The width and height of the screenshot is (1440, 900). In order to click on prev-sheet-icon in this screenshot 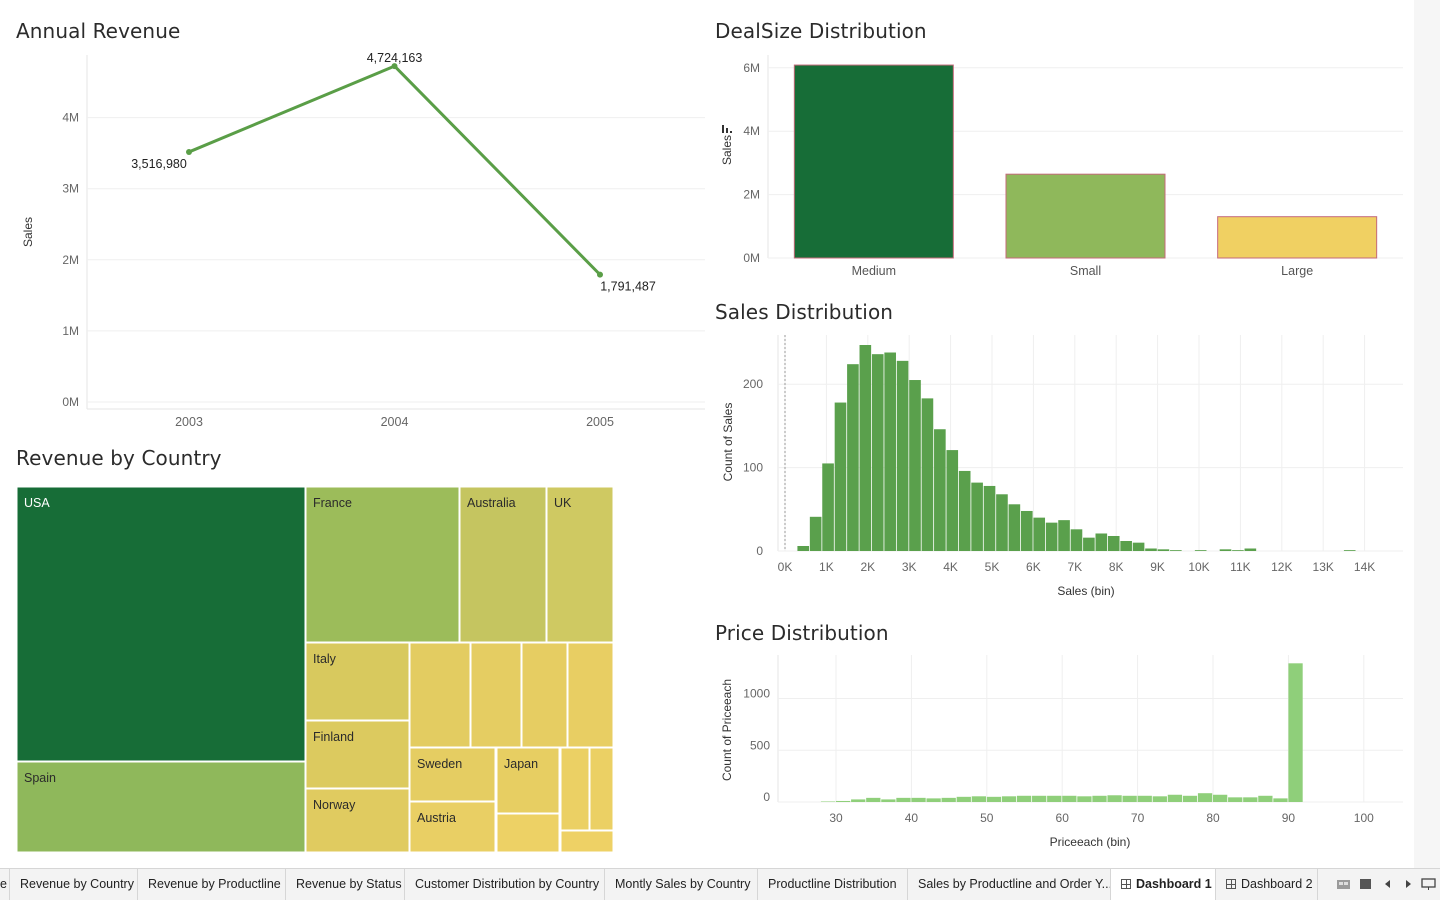, I will do `click(1388, 884)`.